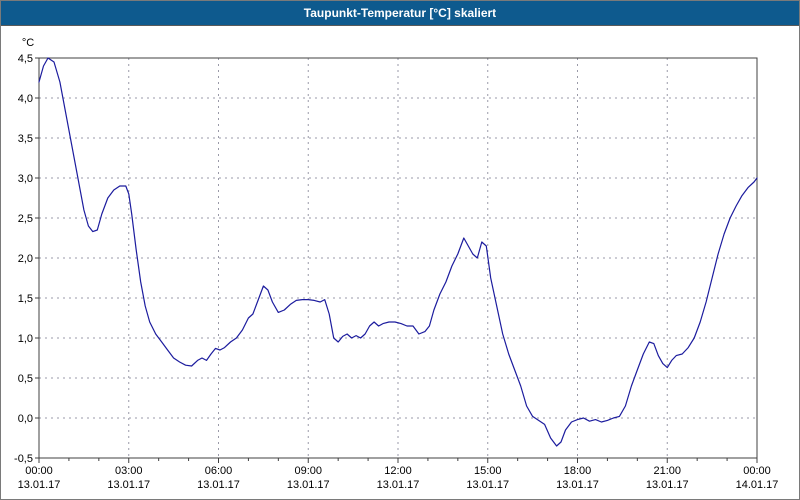  Describe the element at coordinates (25, 419) in the screenshot. I see `svg-text: 0,0` at that location.